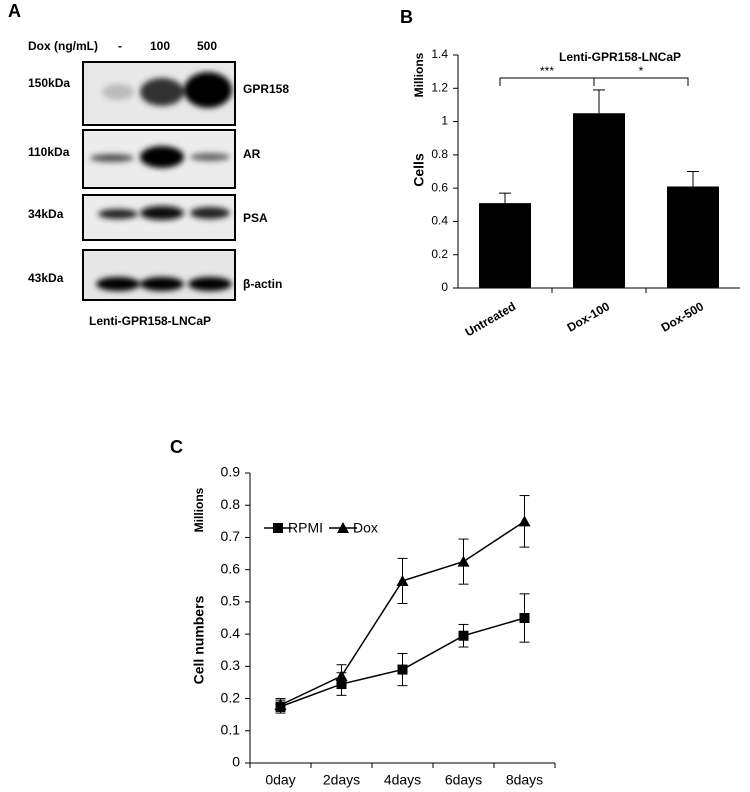 This screenshot has height=792, width=750. I want to click on blot-box, so click(159, 275).